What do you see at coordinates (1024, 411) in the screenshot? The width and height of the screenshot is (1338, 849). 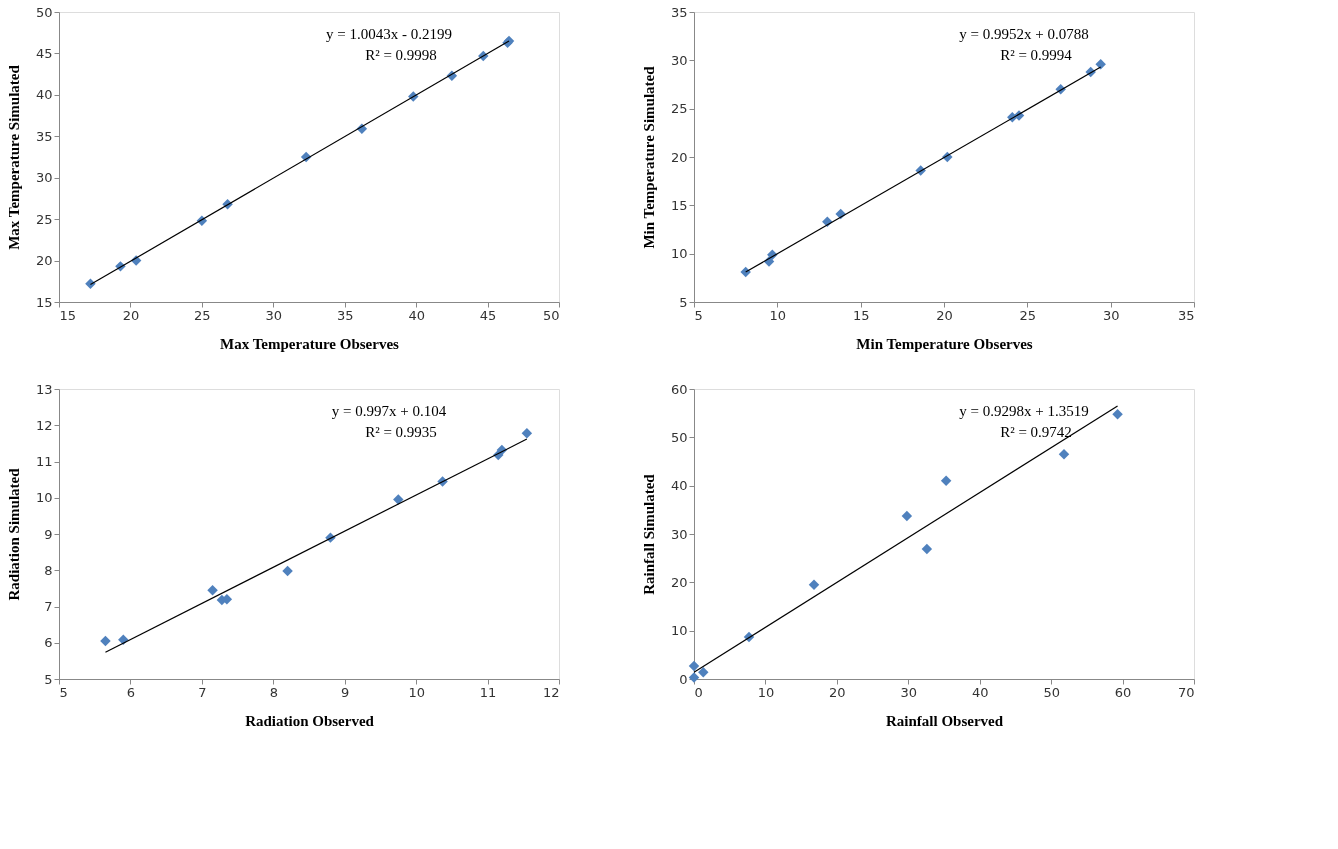 I see `annotation: y = 0.9298x + 1.3519` at bounding box center [1024, 411].